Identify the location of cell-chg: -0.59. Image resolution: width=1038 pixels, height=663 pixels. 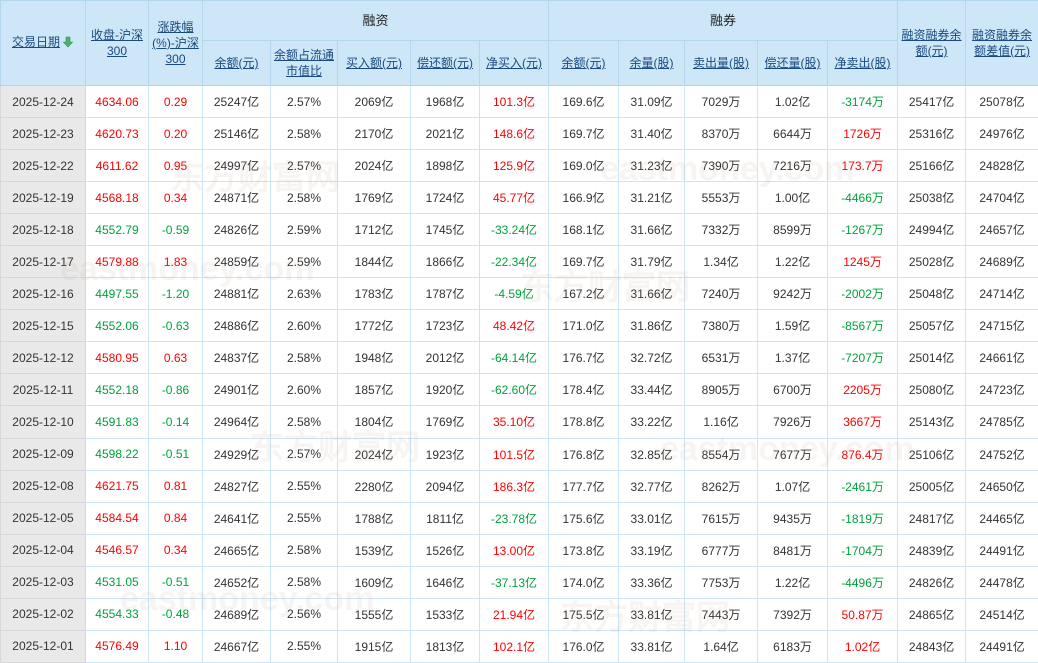
(175, 230).